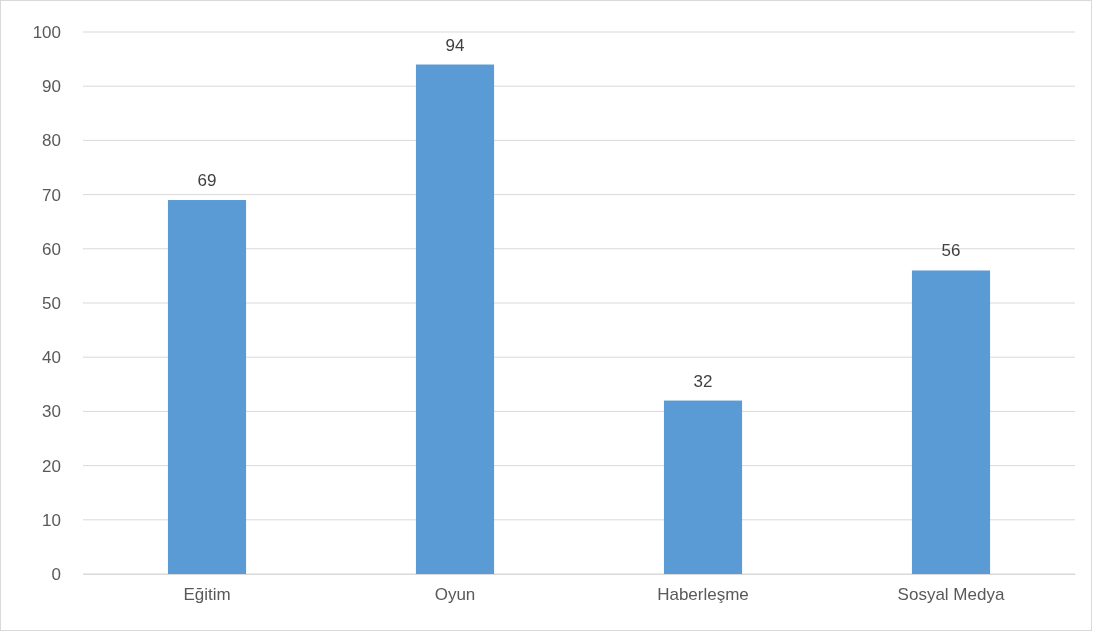 Image resolution: width=1096 pixels, height=634 pixels. Describe the element at coordinates (51, 303) in the screenshot. I see `y-tick-label: 50` at that location.